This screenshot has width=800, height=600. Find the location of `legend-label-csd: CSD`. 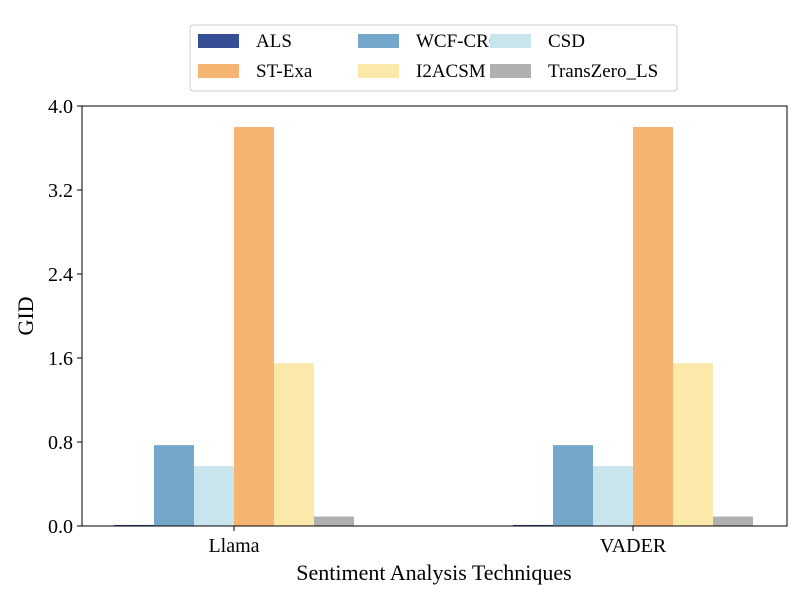

legend-label-csd: CSD is located at coordinates (566, 41).